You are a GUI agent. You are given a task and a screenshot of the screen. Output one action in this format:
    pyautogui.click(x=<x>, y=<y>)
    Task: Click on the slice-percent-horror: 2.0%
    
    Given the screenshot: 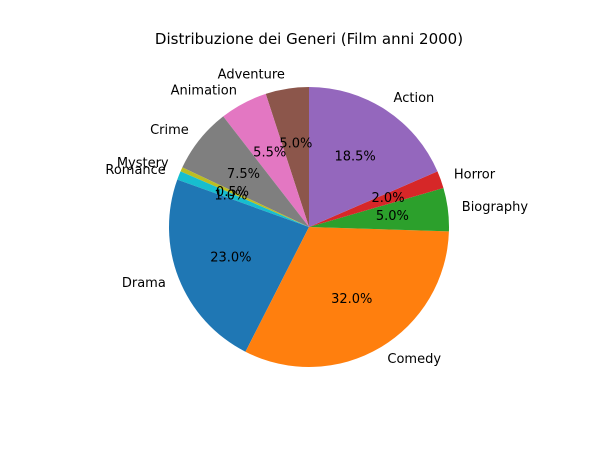 What is the action you would take?
    pyautogui.click(x=388, y=198)
    